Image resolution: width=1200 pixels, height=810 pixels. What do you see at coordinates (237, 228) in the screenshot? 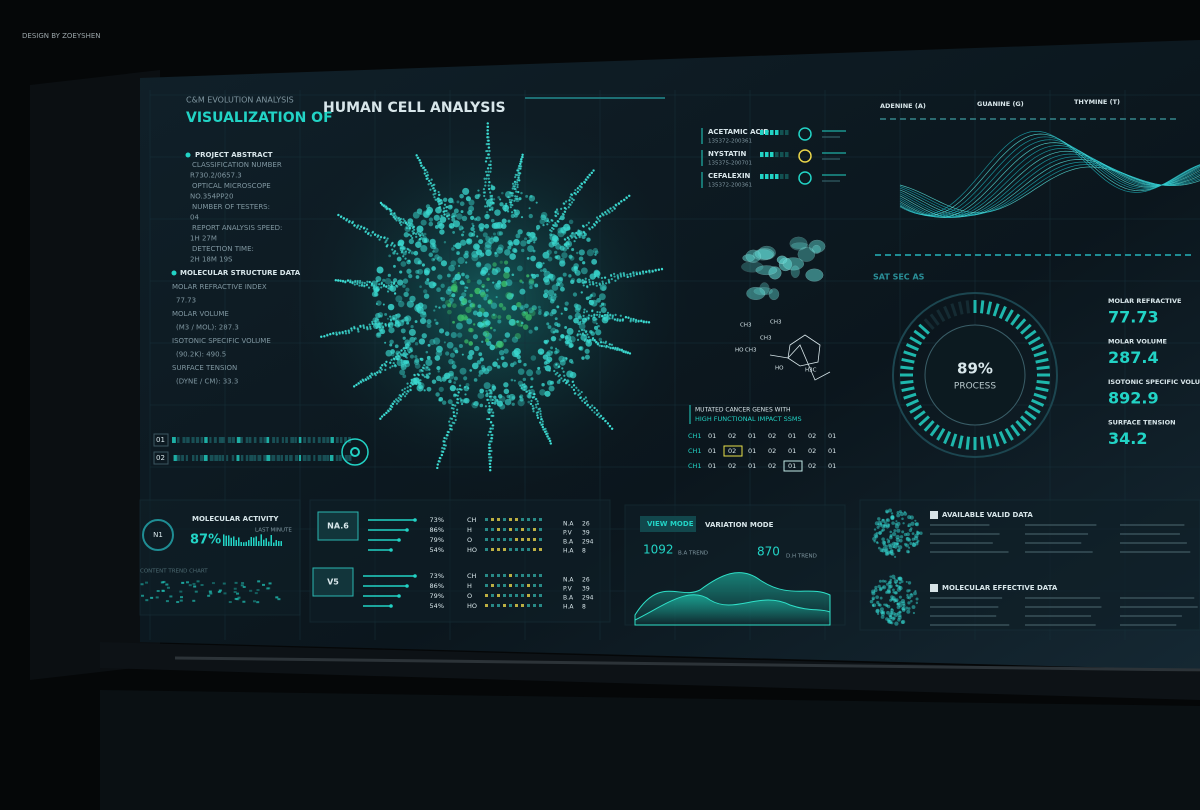
I see `abstract-line: REPORT ANALYSIS SPEED:` at bounding box center [237, 228].